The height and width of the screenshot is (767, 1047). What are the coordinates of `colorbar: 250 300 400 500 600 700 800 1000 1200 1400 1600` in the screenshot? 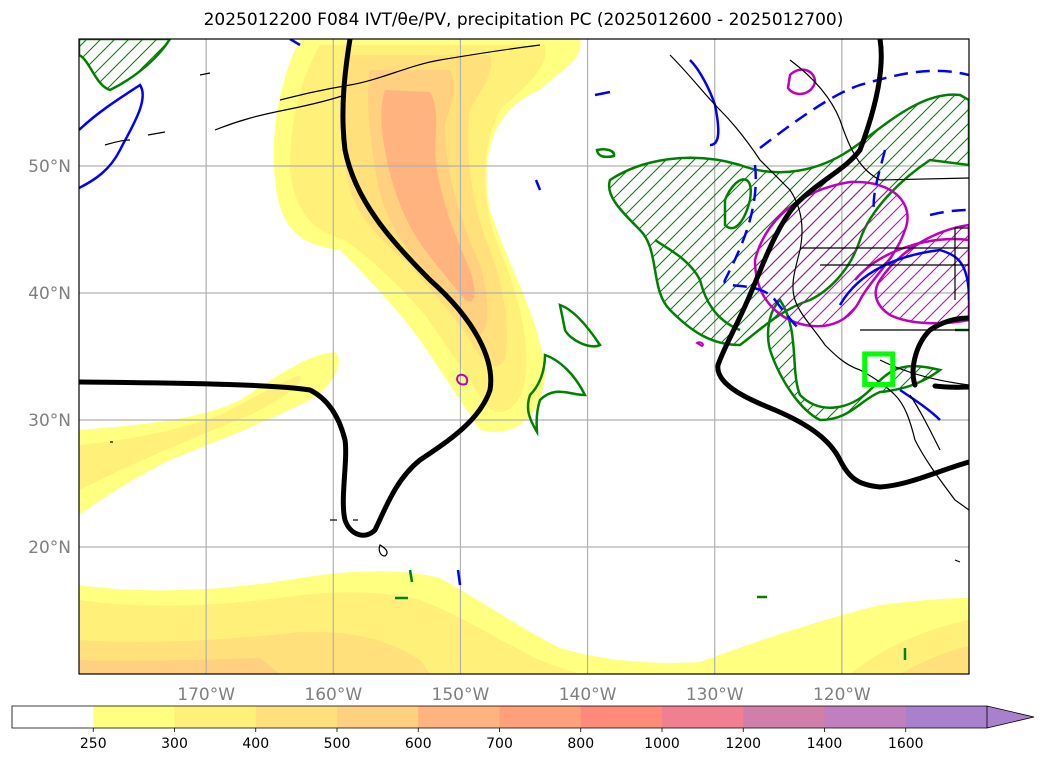 It's located at (523, 728).